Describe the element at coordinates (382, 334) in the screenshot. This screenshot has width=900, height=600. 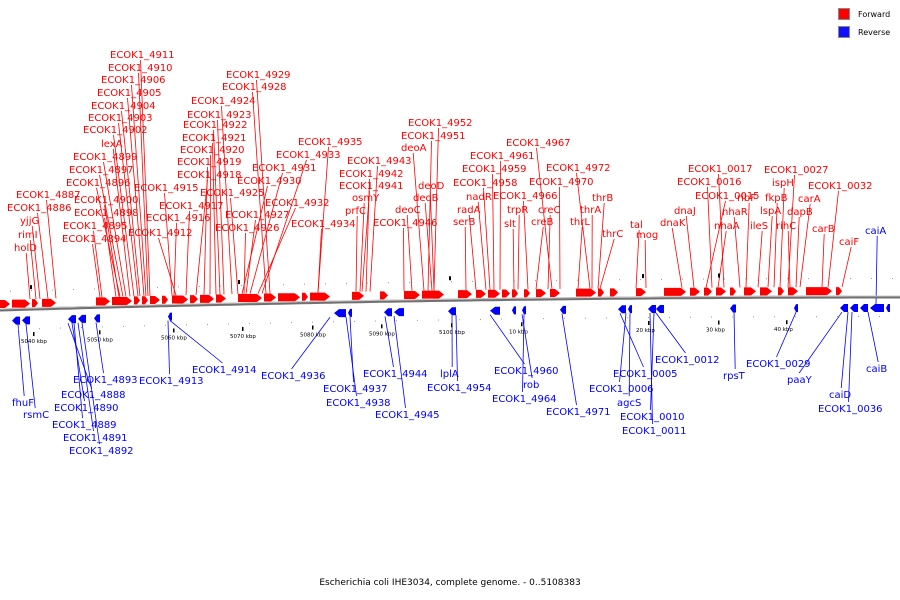
I see `tick-label: 5090 kbp` at that location.